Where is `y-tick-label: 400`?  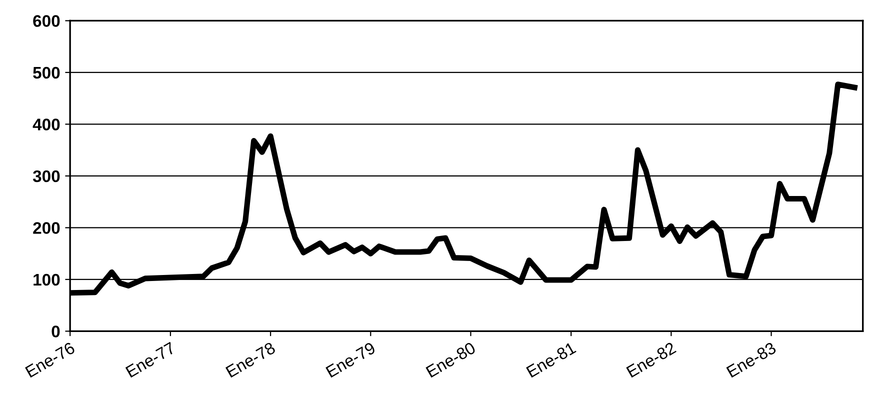
y-tick-label: 400 is located at coordinates (46, 124).